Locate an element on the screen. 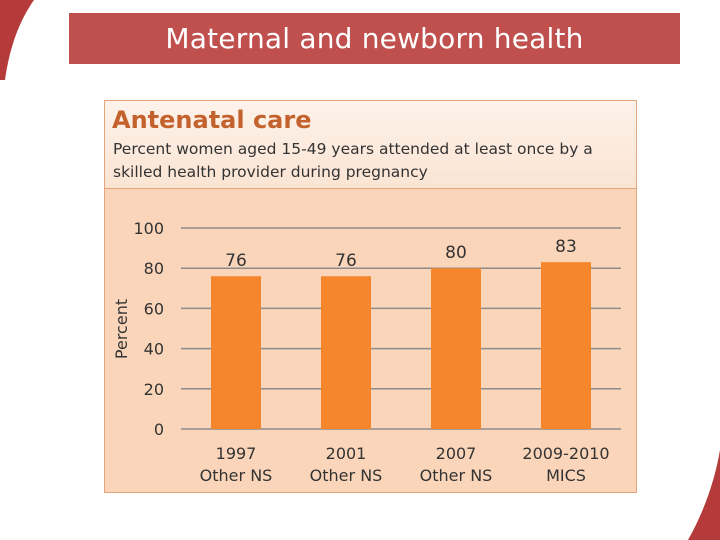 This screenshot has height=540, width=720. y-tick-label: 80 is located at coordinates (154, 268).